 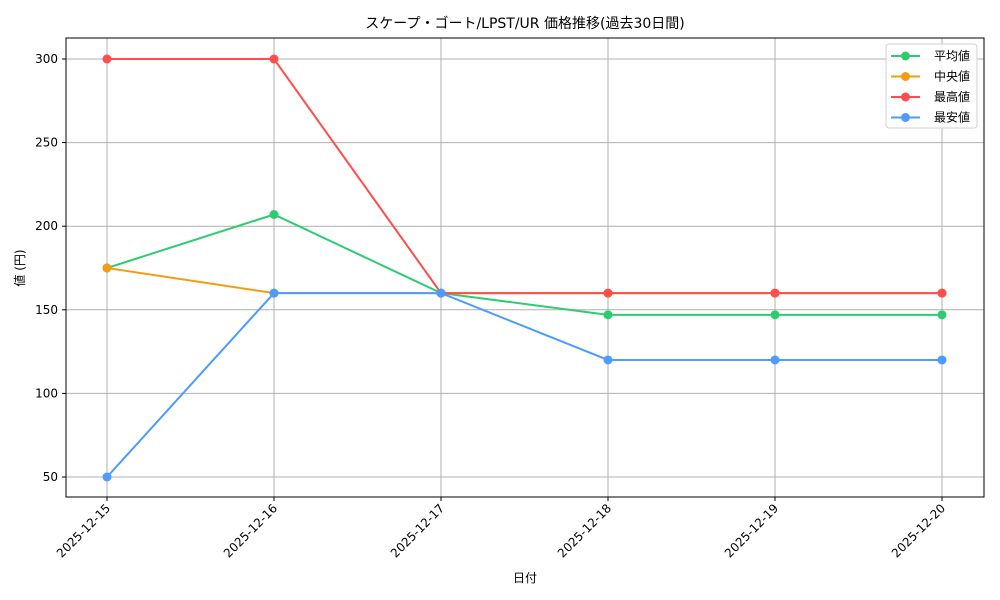 I want to click on y-axis: 50 100 150 200 250 300, so click(x=50, y=268).